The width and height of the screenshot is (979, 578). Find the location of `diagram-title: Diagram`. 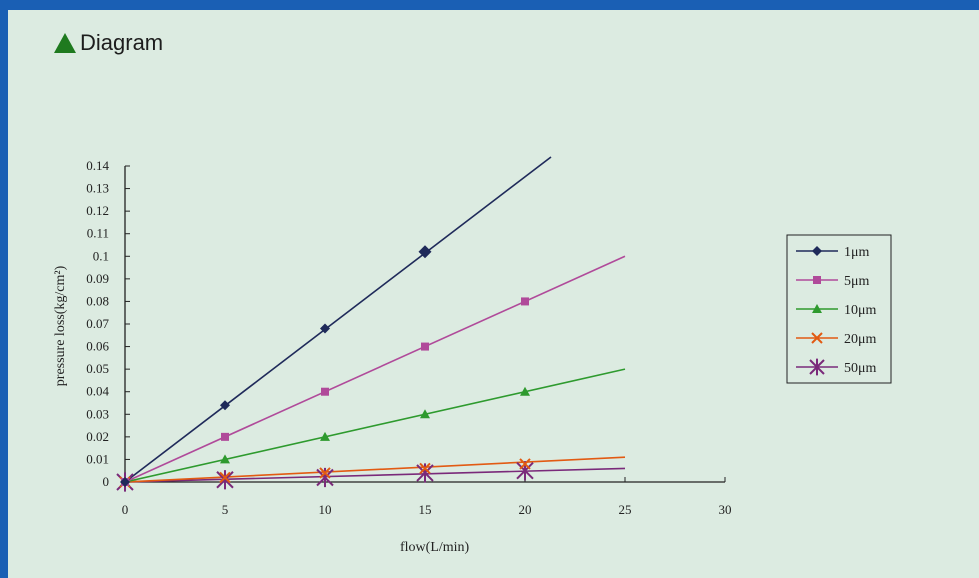

diagram-title: Diagram is located at coordinates (122, 42).